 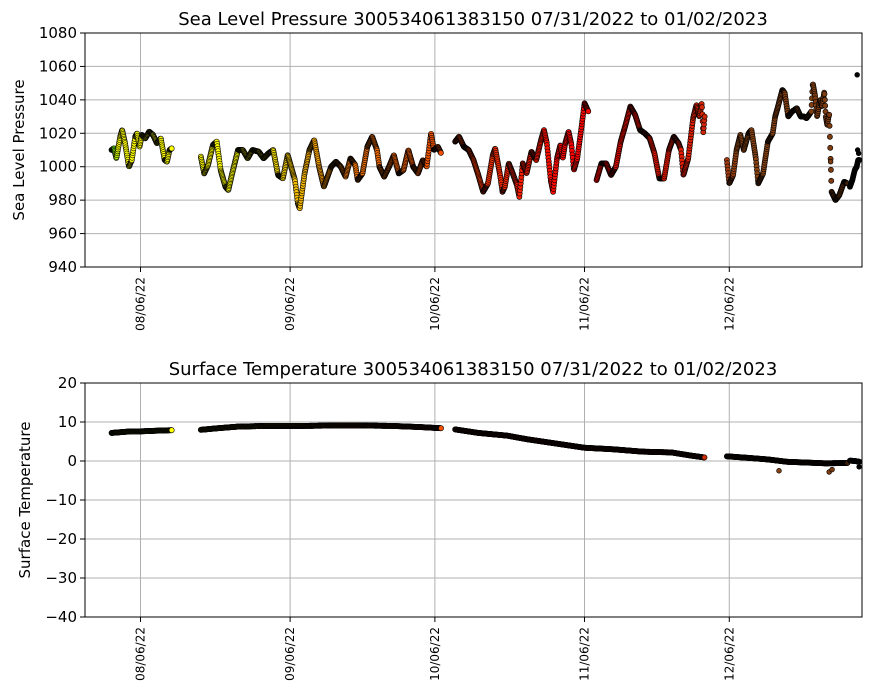 I want to click on pressure-y-tick-label: 1060, so click(x=58, y=66).